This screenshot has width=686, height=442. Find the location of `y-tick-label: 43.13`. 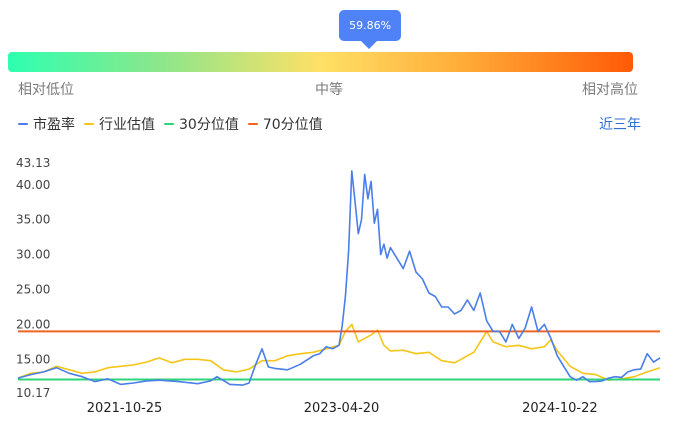

y-tick-label: 43.13 is located at coordinates (33, 163).